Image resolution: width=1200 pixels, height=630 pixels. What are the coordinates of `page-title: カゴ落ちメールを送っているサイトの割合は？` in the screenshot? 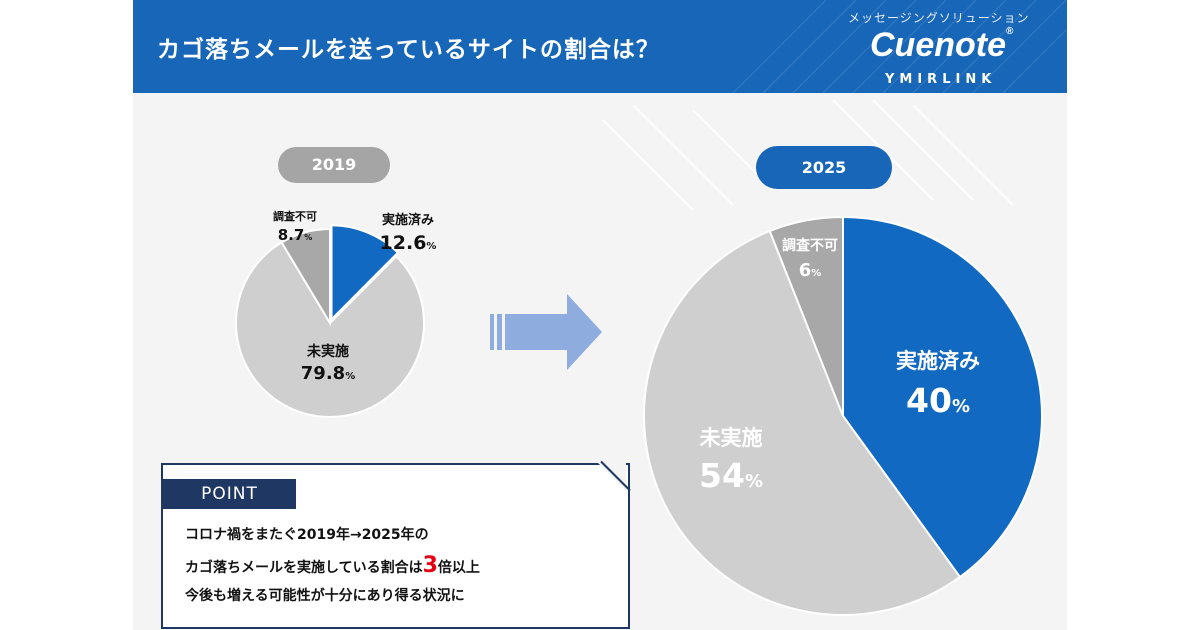 It's located at (408, 50).